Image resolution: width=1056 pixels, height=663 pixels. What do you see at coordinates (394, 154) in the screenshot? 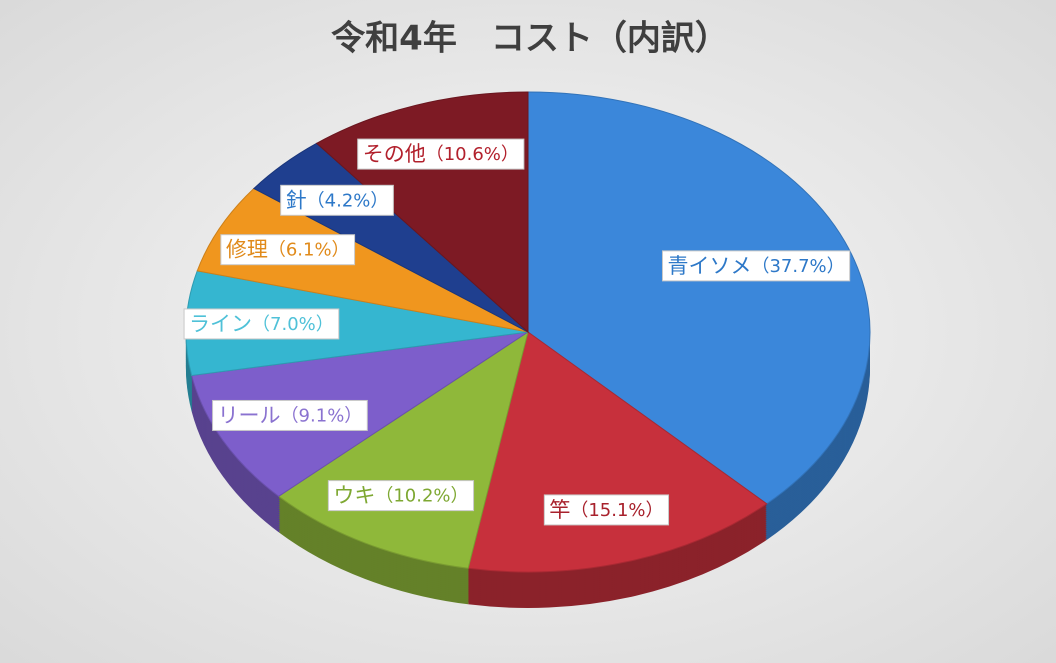
I see `category-name: その他` at bounding box center [394, 154].